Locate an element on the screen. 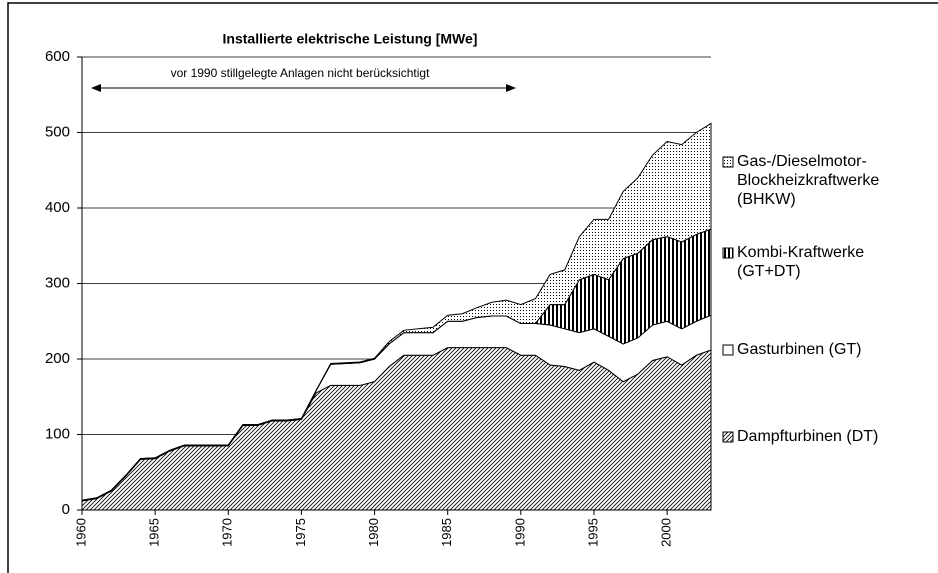 The image size is (938, 573). x-tick-label: 1970 is located at coordinates (227, 532).